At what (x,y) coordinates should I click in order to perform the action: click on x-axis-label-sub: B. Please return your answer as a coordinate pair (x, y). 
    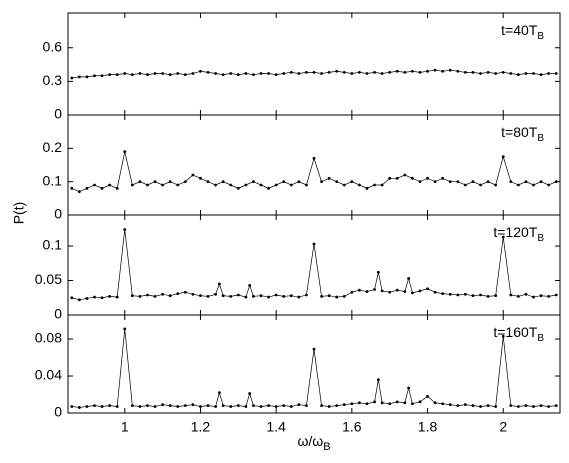
    Looking at the image, I should click on (326, 447).